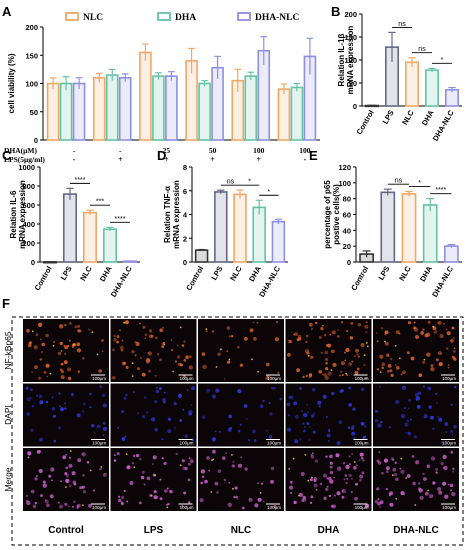 The image size is (469, 550). I want to click on panel-a-legend-swatch, so click(244, 16).